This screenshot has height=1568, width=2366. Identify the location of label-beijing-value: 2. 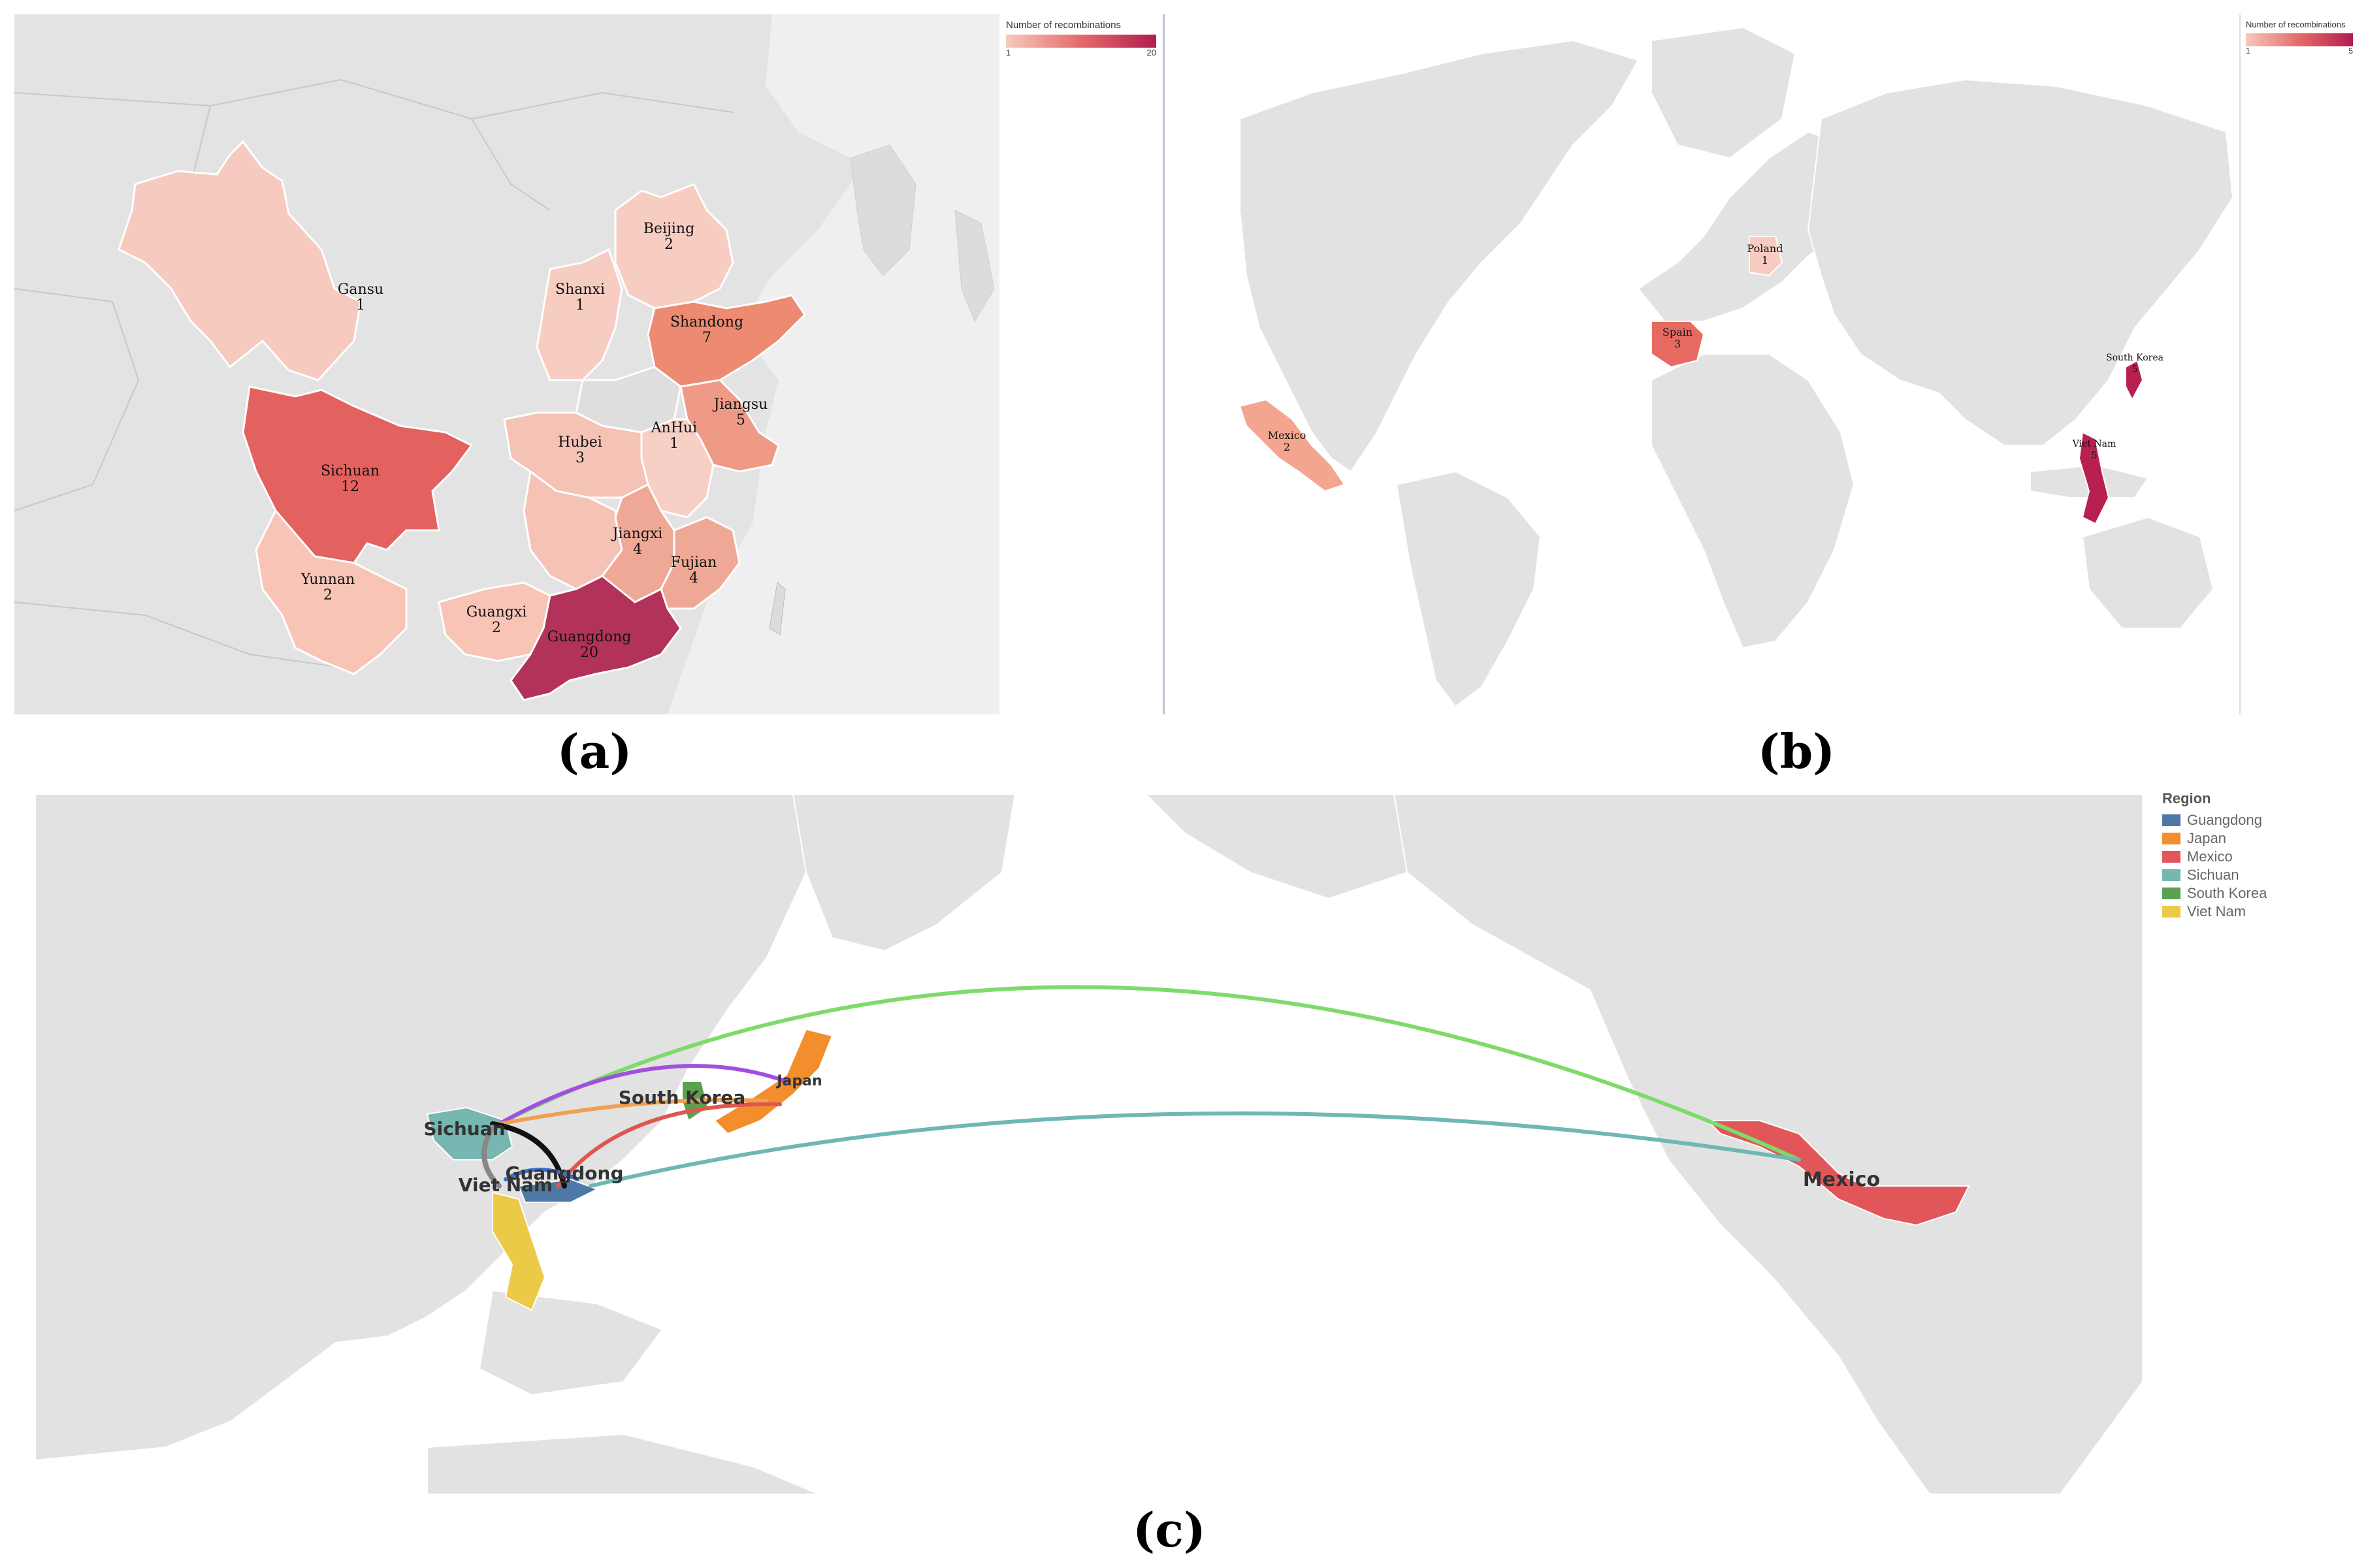
(669, 244).